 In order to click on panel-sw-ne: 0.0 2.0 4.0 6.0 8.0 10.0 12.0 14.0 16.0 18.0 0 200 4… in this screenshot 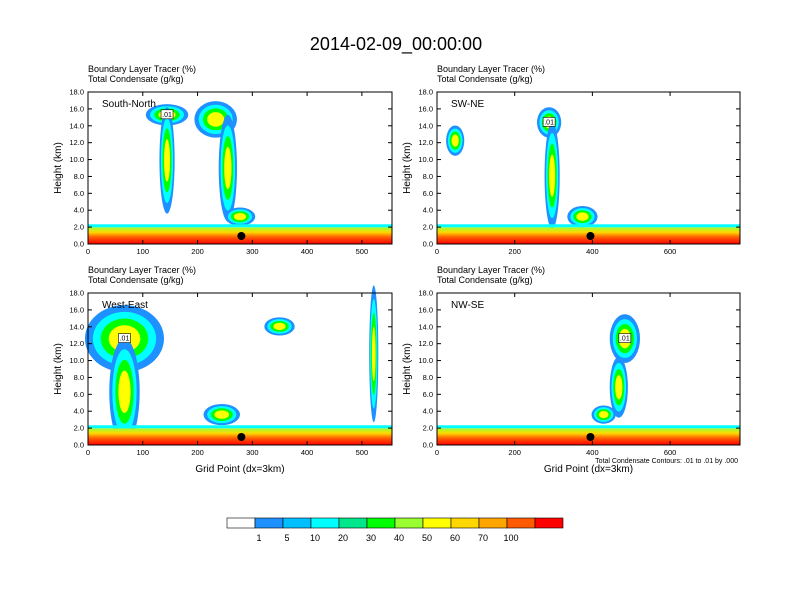, I will do `click(571, 160)`.